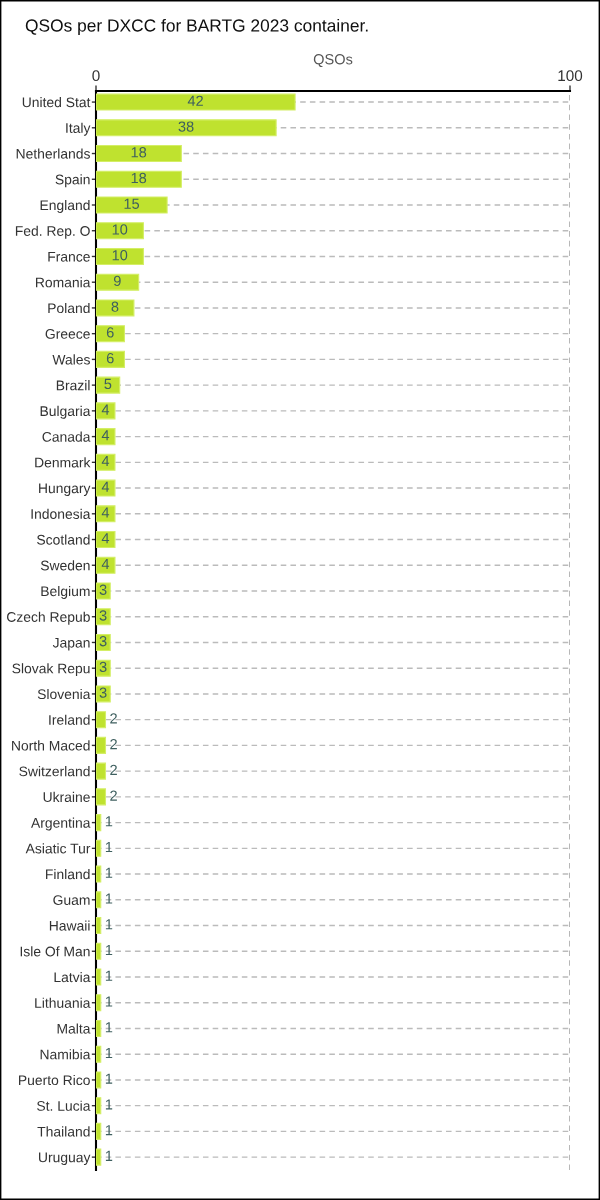  What do you see at coordinates (570, 76) in the screenshot?
I see `x-tick-label: 100` at bounding box center [570, 76].